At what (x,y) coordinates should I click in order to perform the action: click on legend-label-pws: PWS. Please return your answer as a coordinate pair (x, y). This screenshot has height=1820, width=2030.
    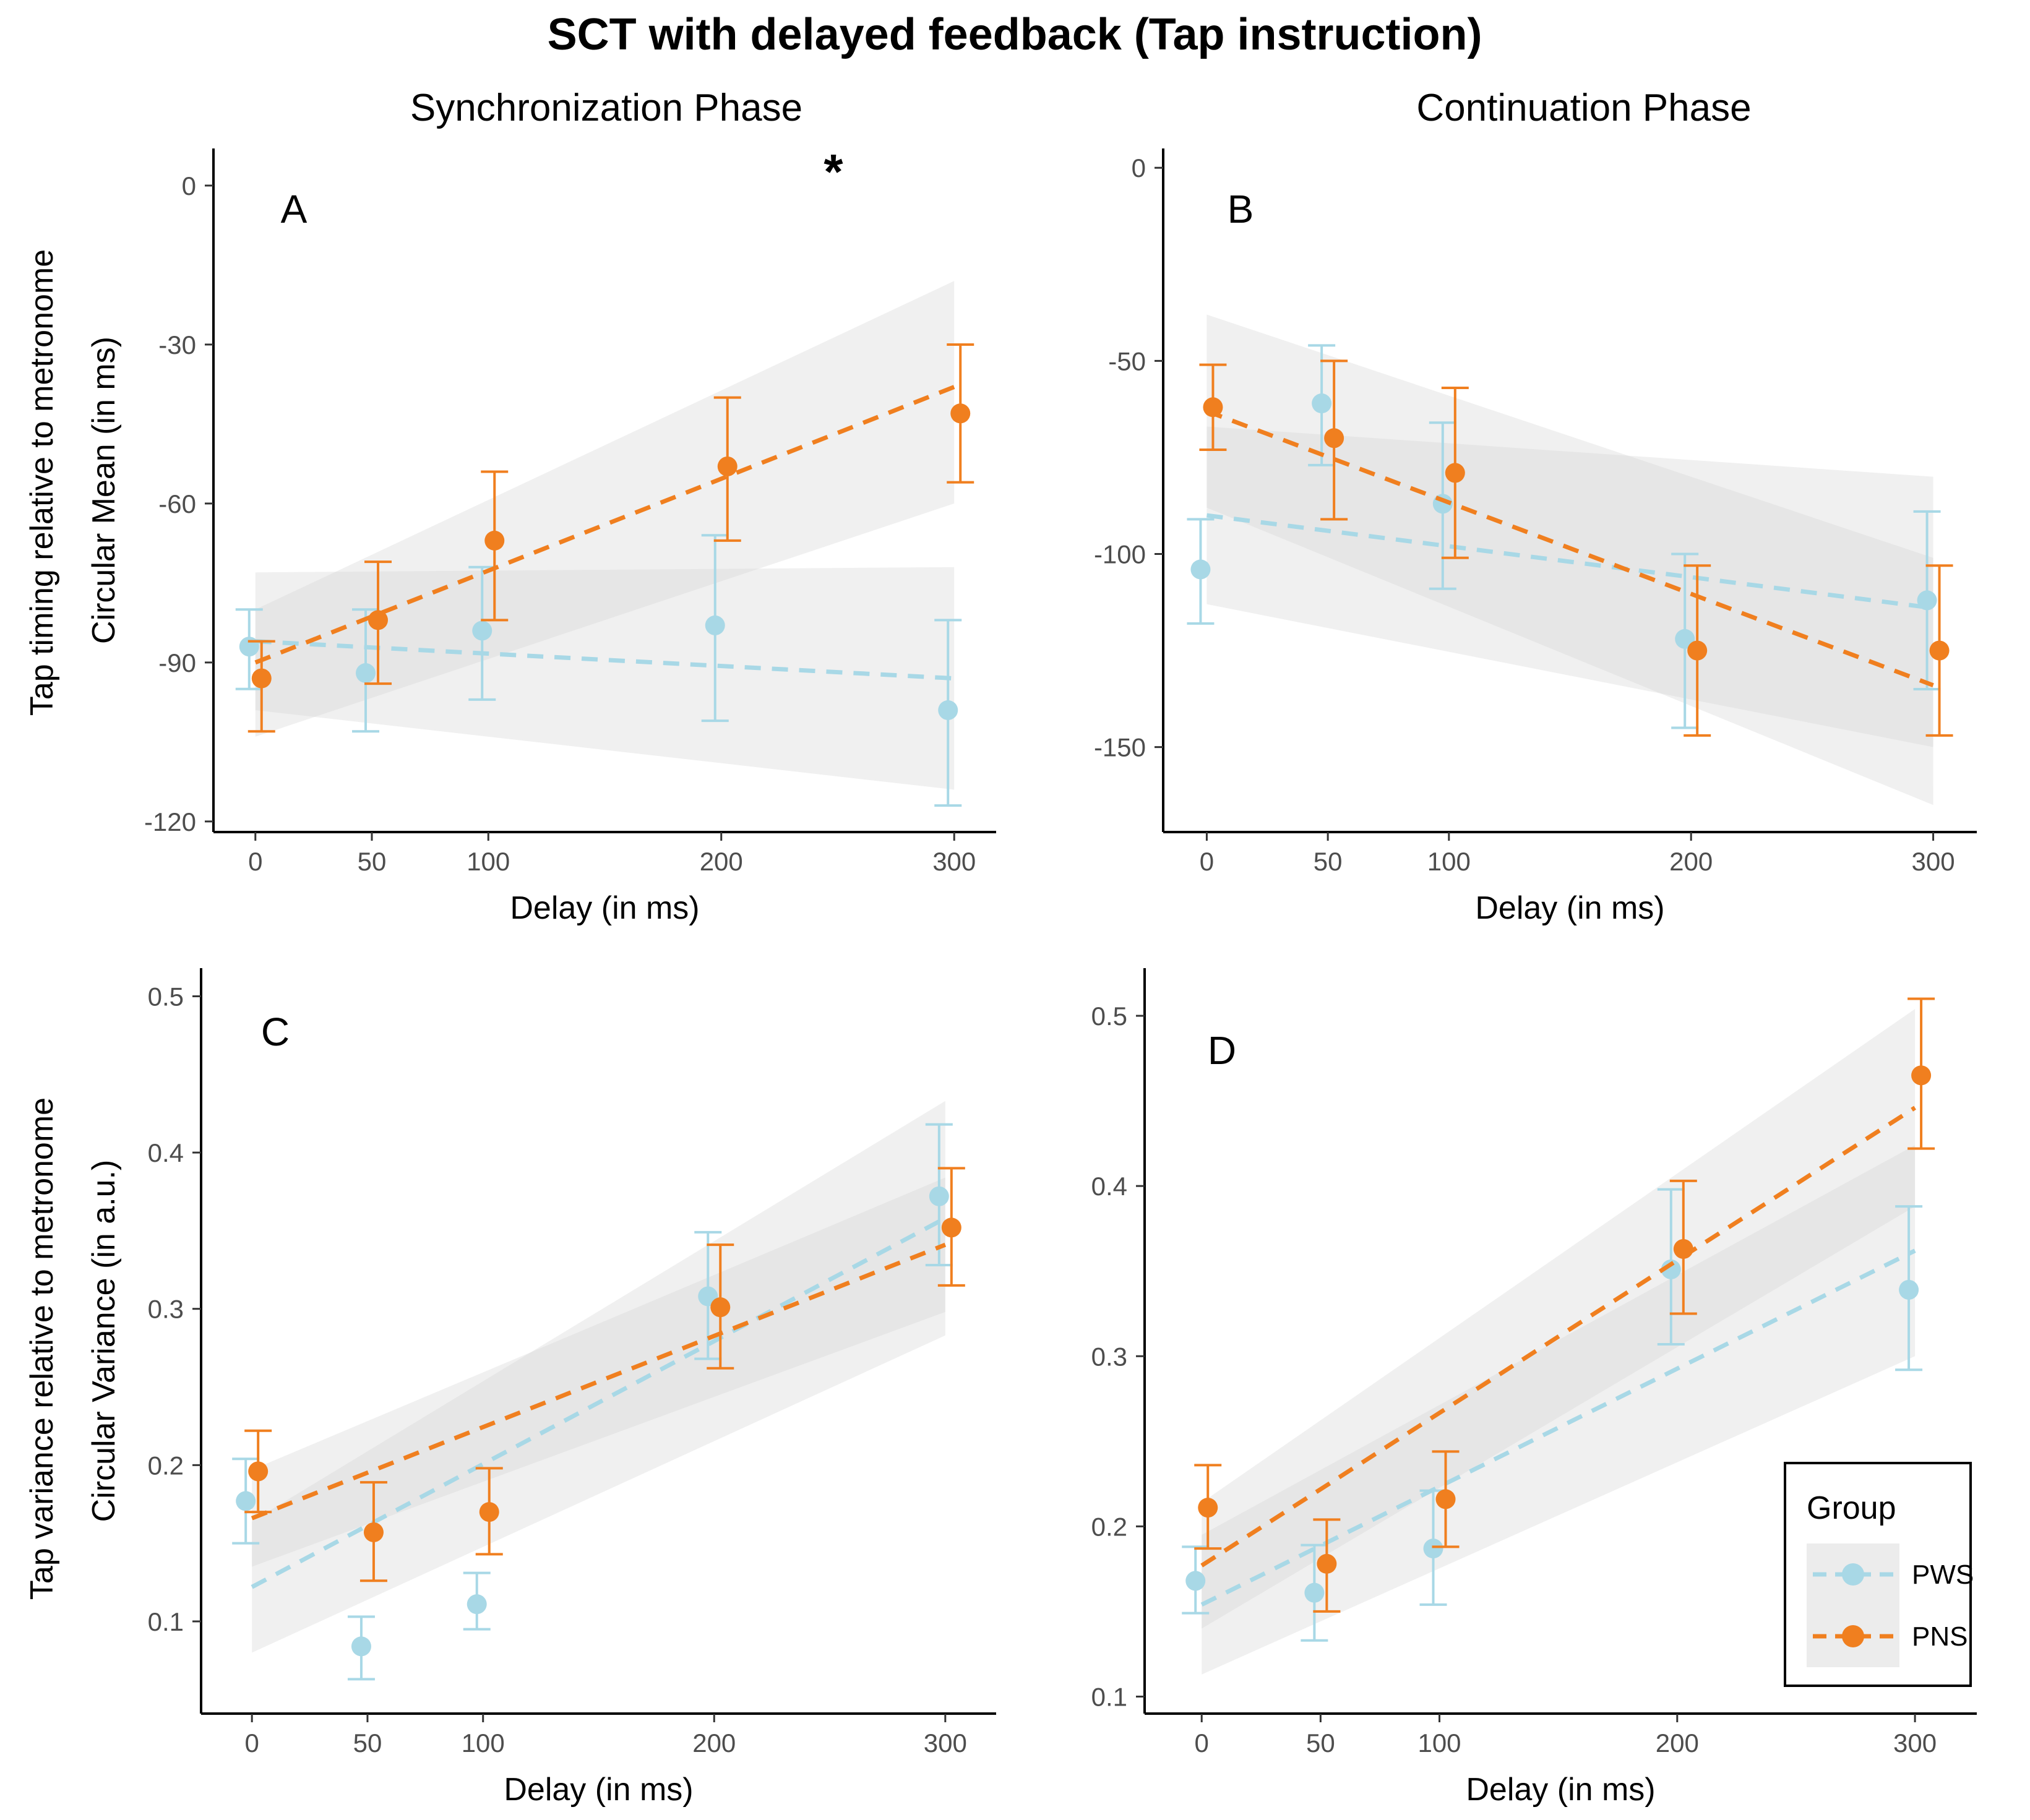
    Looking at the image, I should click on (1943, 1575).